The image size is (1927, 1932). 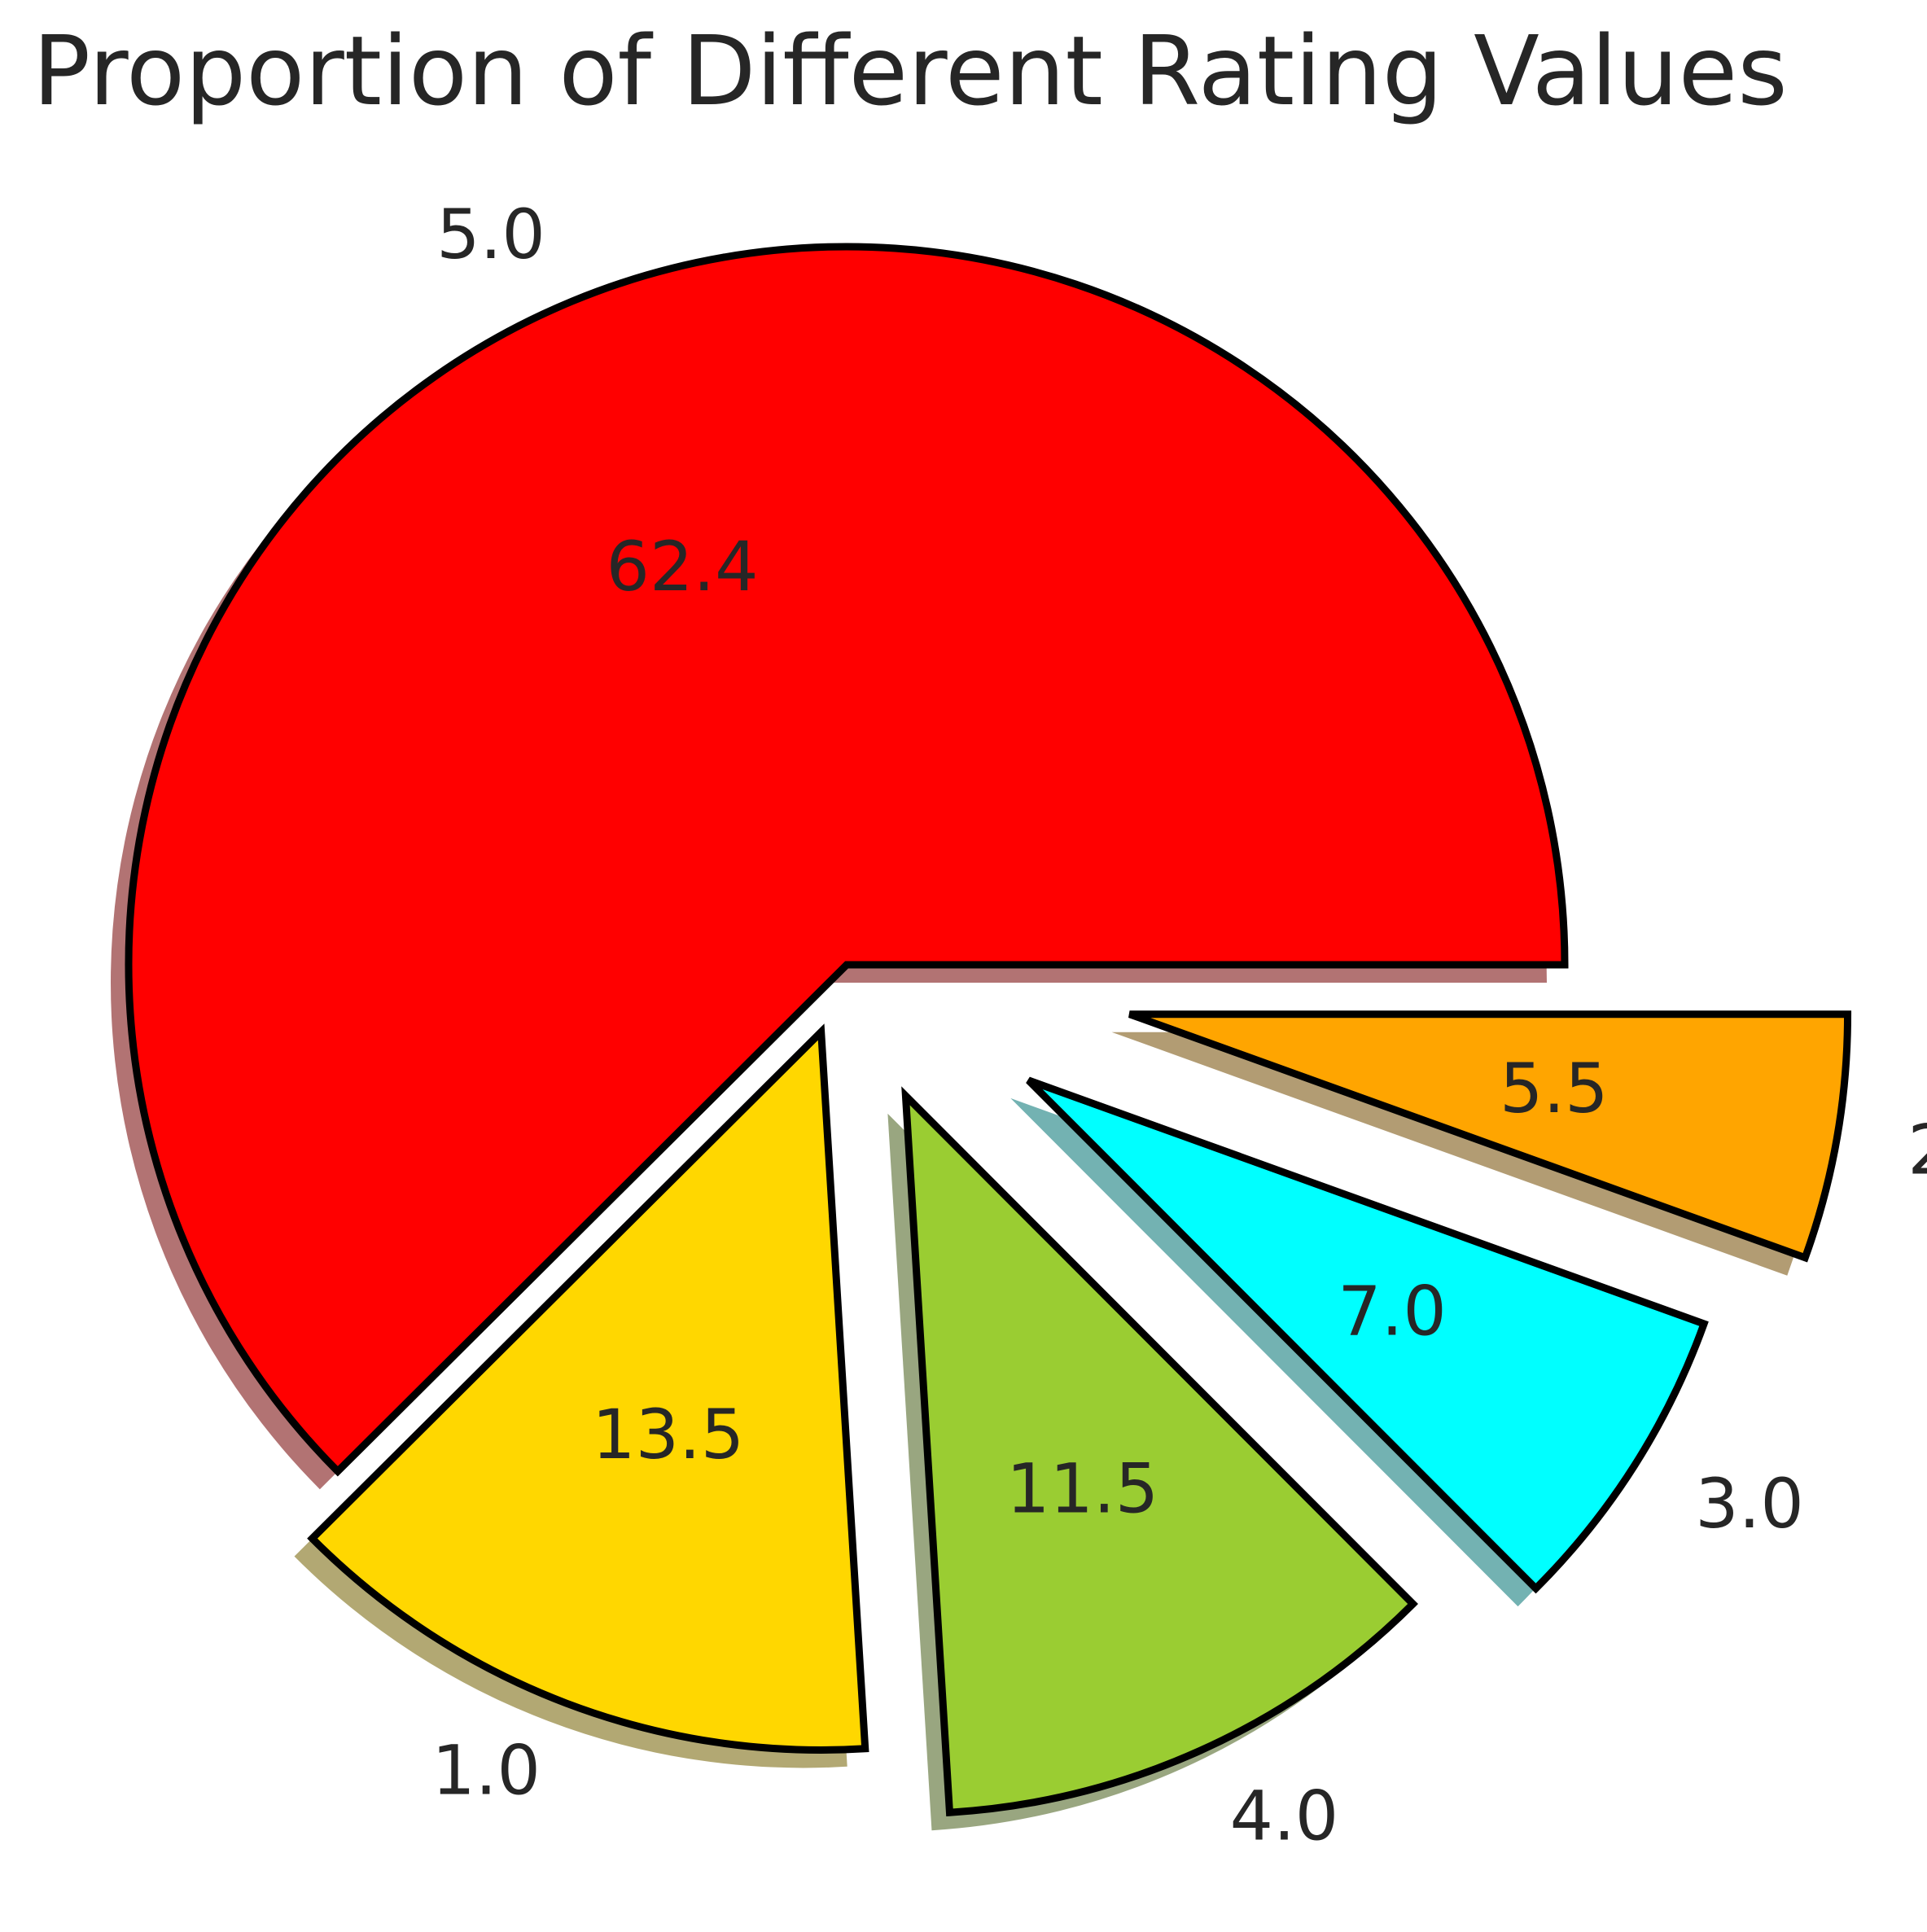 I want to click on category-label-3.0: 3.0, so click(x=1749, y=1504).